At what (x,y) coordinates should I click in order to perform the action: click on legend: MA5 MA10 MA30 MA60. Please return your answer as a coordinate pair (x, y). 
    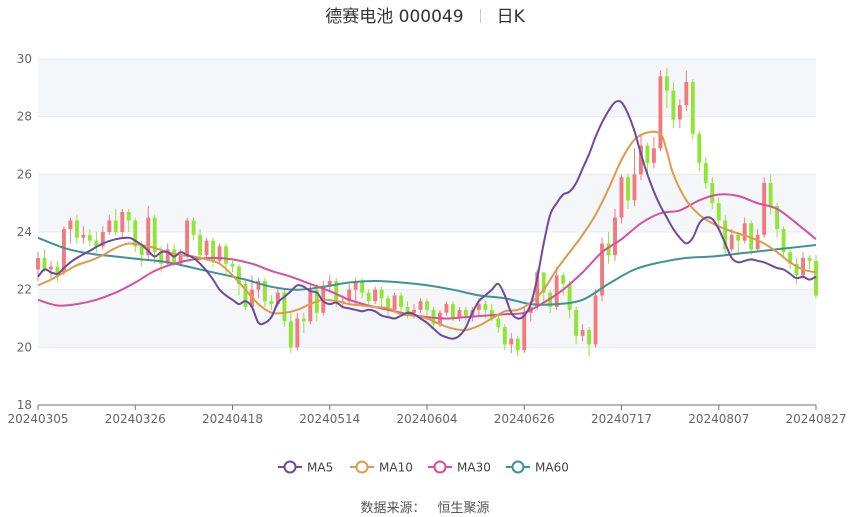
    Looking at the image, I should click on (423, 467).